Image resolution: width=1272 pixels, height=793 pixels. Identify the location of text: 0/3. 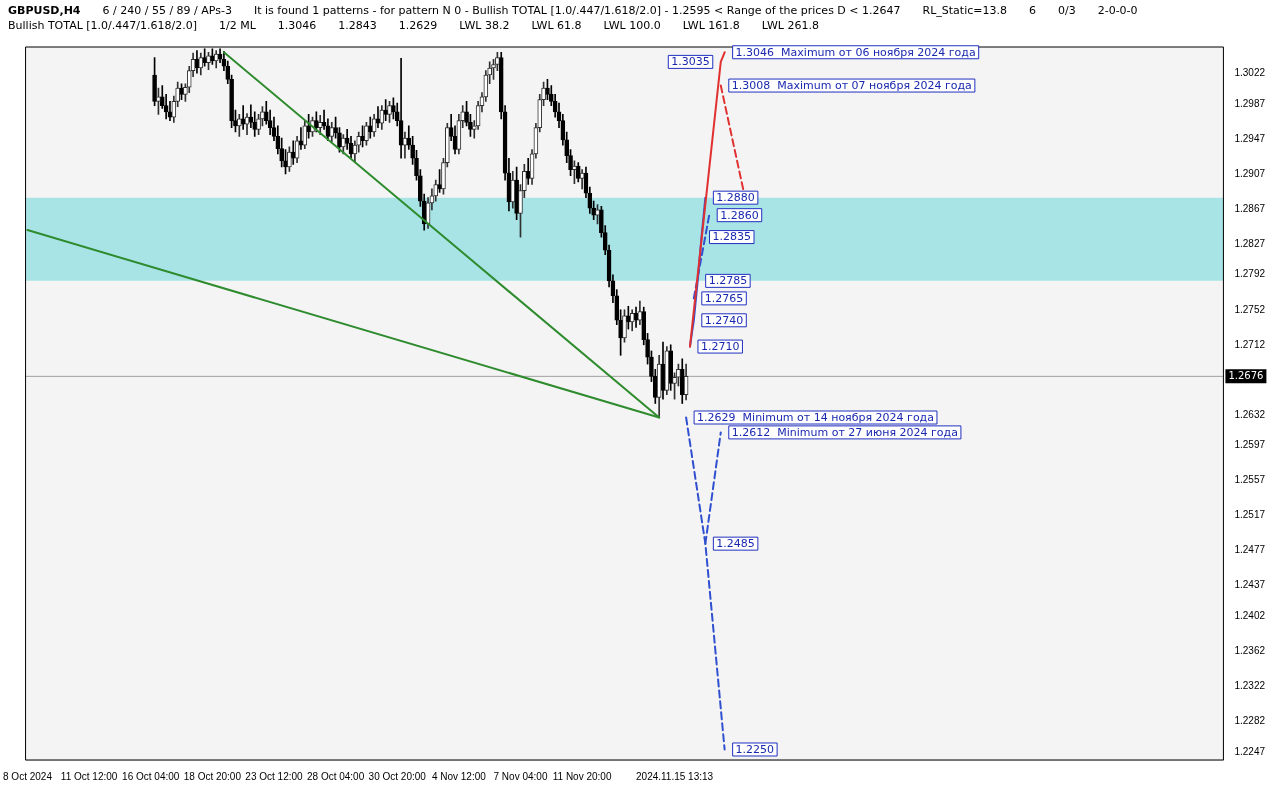
(1066, 10).